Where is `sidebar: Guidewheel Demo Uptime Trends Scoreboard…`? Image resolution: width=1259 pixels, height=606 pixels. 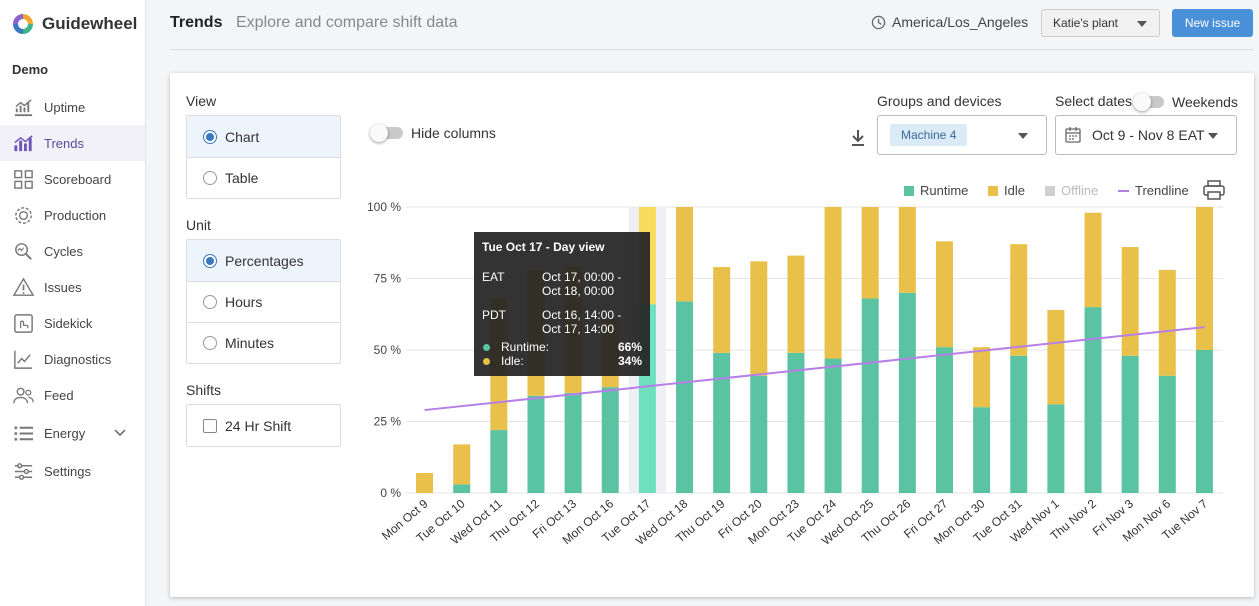 sidebar: Guidewheel Demo Uptime Trends Scoreboard… is located at coordinates (73, 303).